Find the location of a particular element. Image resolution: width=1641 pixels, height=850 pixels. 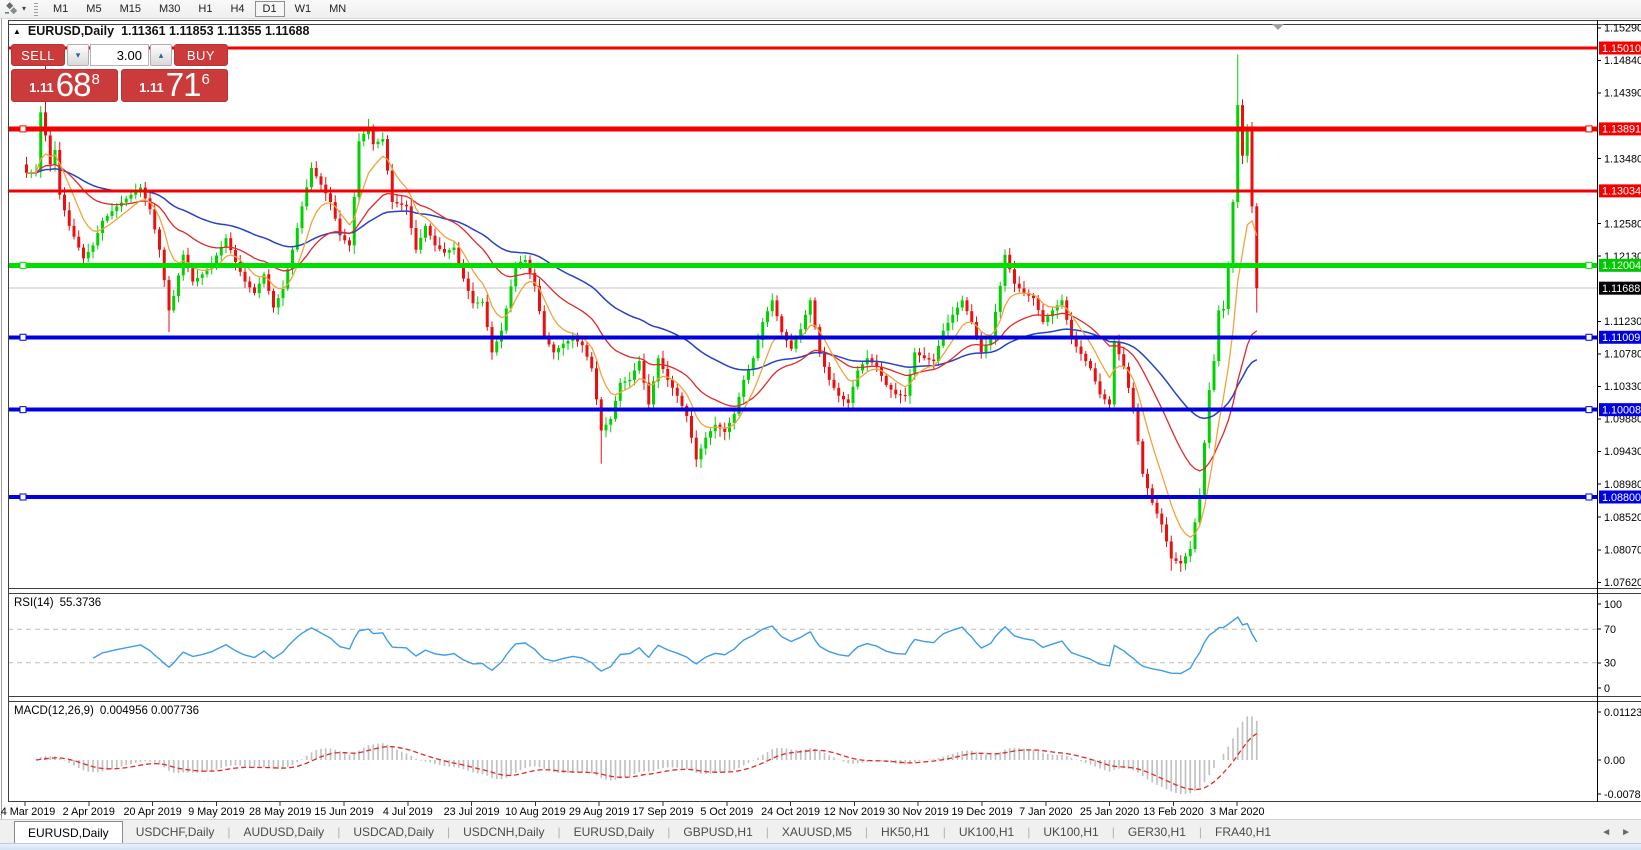

price-axis-tick-label: 1.14390 is located at coordinates (1622, 94).